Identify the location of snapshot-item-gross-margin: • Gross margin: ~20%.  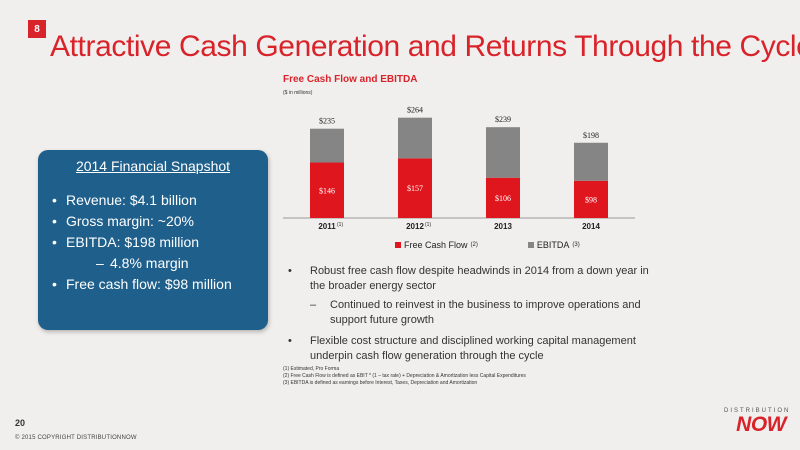
(142, 221).